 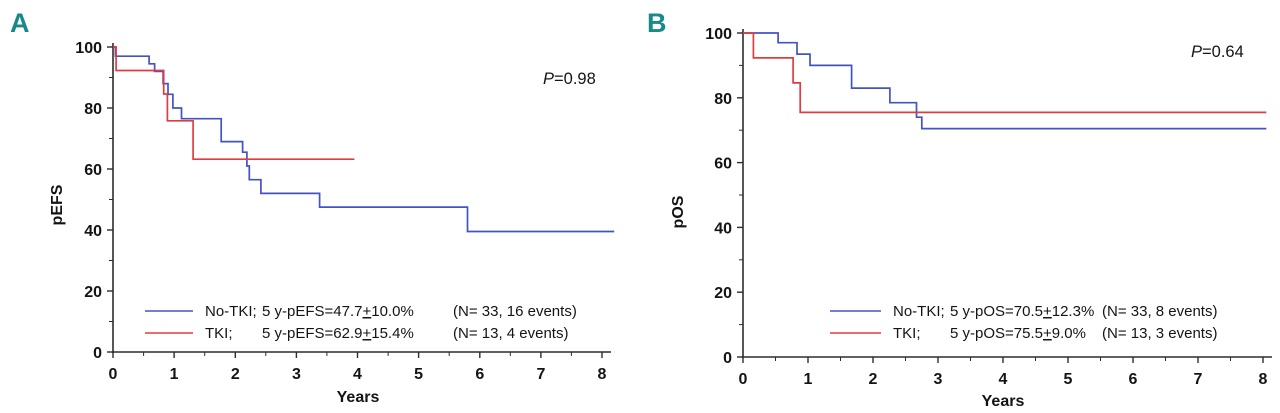 I want to click on panel-label-b: B, so click(x=657, y=23).